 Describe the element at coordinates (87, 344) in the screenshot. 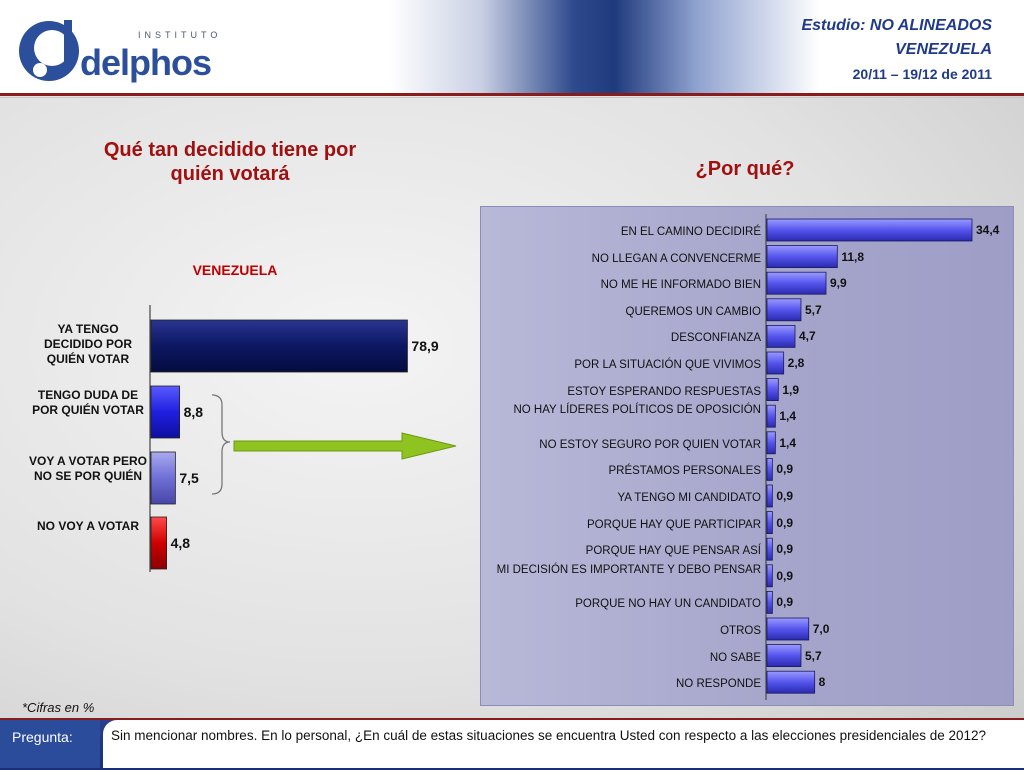

I see `left-category-label: YA TENGO DECIDIDO POR QUIÉN VOTAR` at that location.